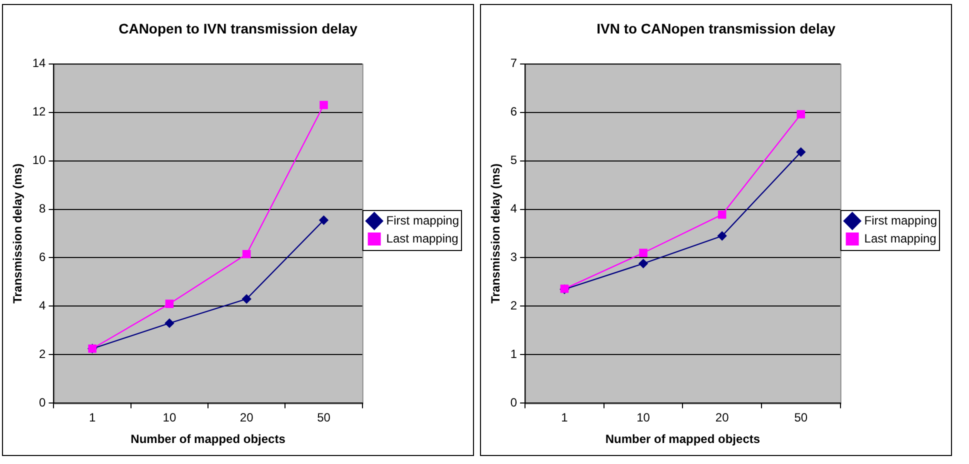  I want to click on y-tick-label: 7, so click(514, 63).